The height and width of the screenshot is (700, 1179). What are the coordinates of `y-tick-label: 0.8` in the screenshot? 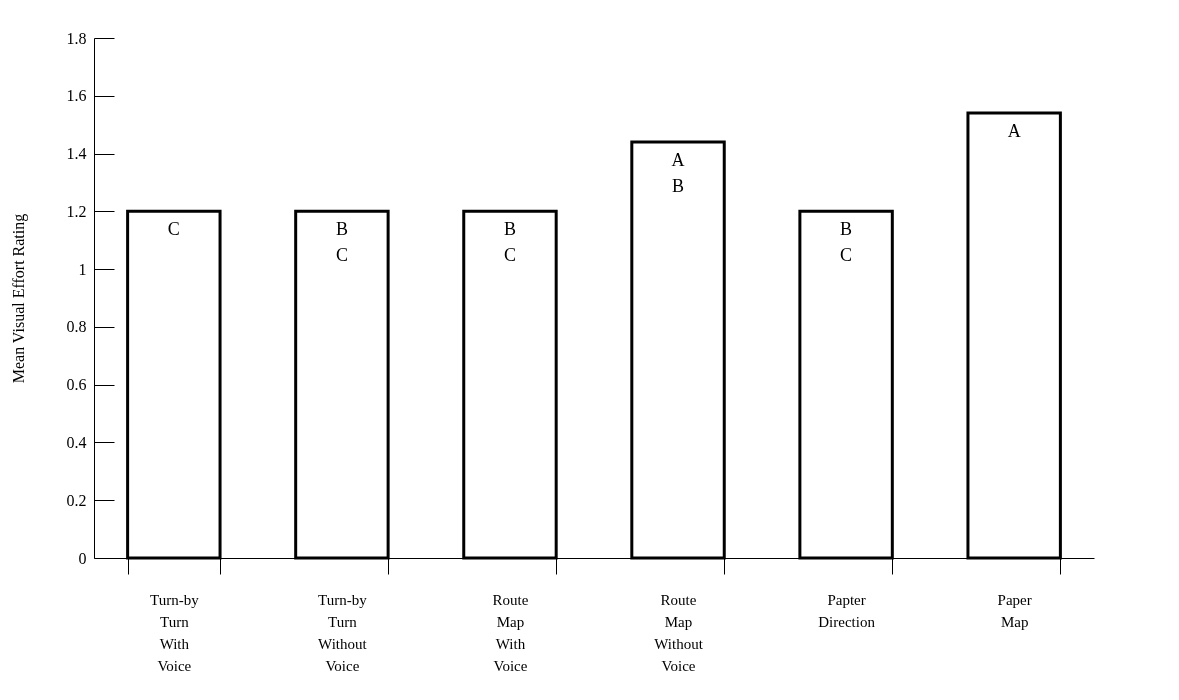 It's located at (76, 327).